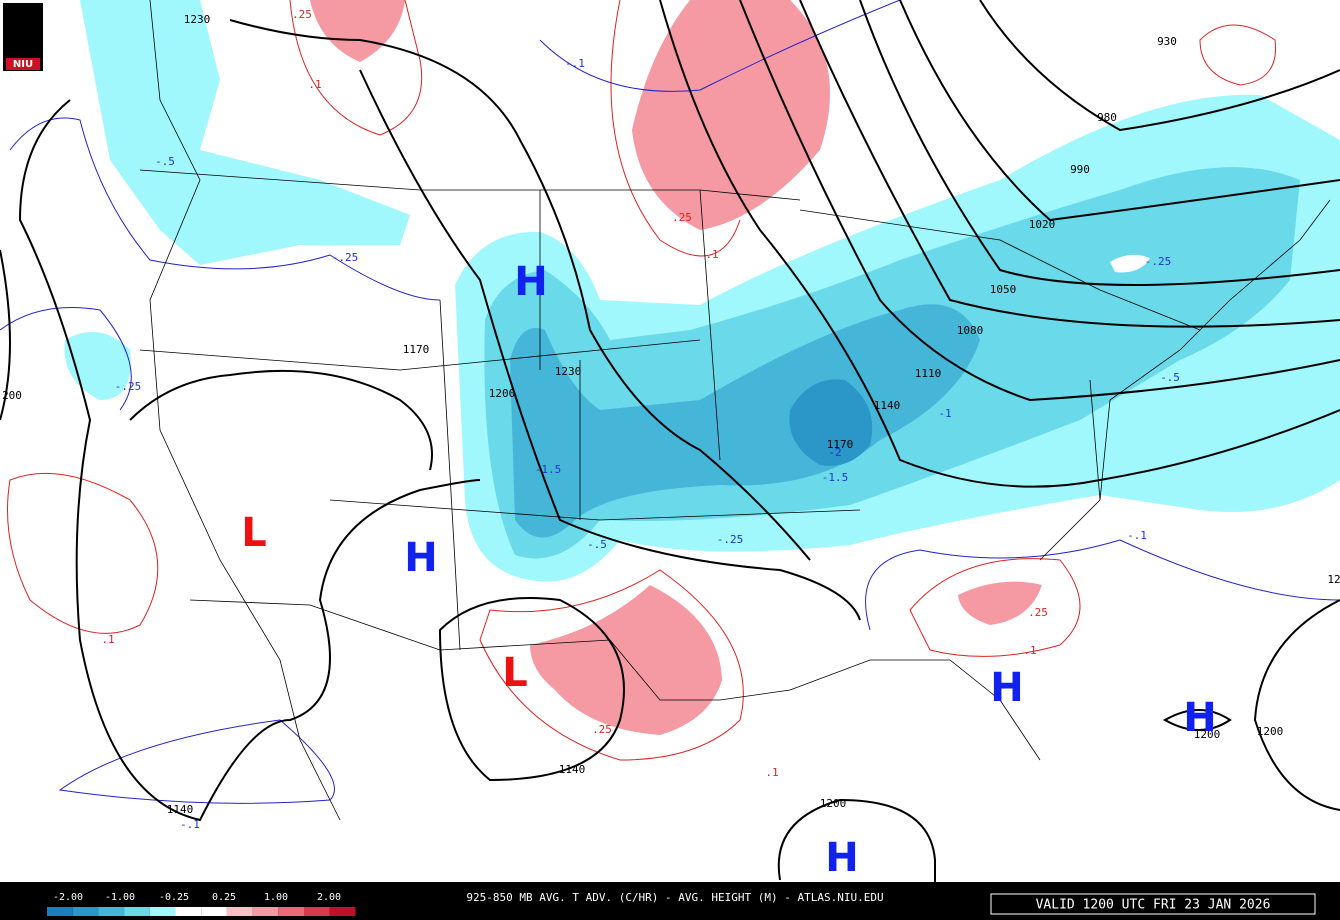 This screenshot has width=1340, height=920. I want to click on colorbar-label: -2.00, so click(68, 897).